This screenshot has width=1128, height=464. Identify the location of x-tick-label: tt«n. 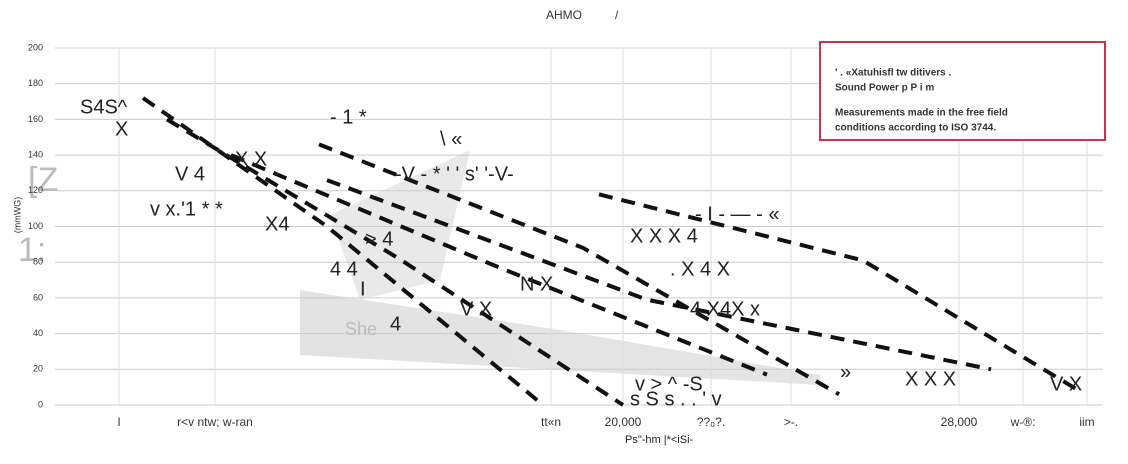
(551, 422).